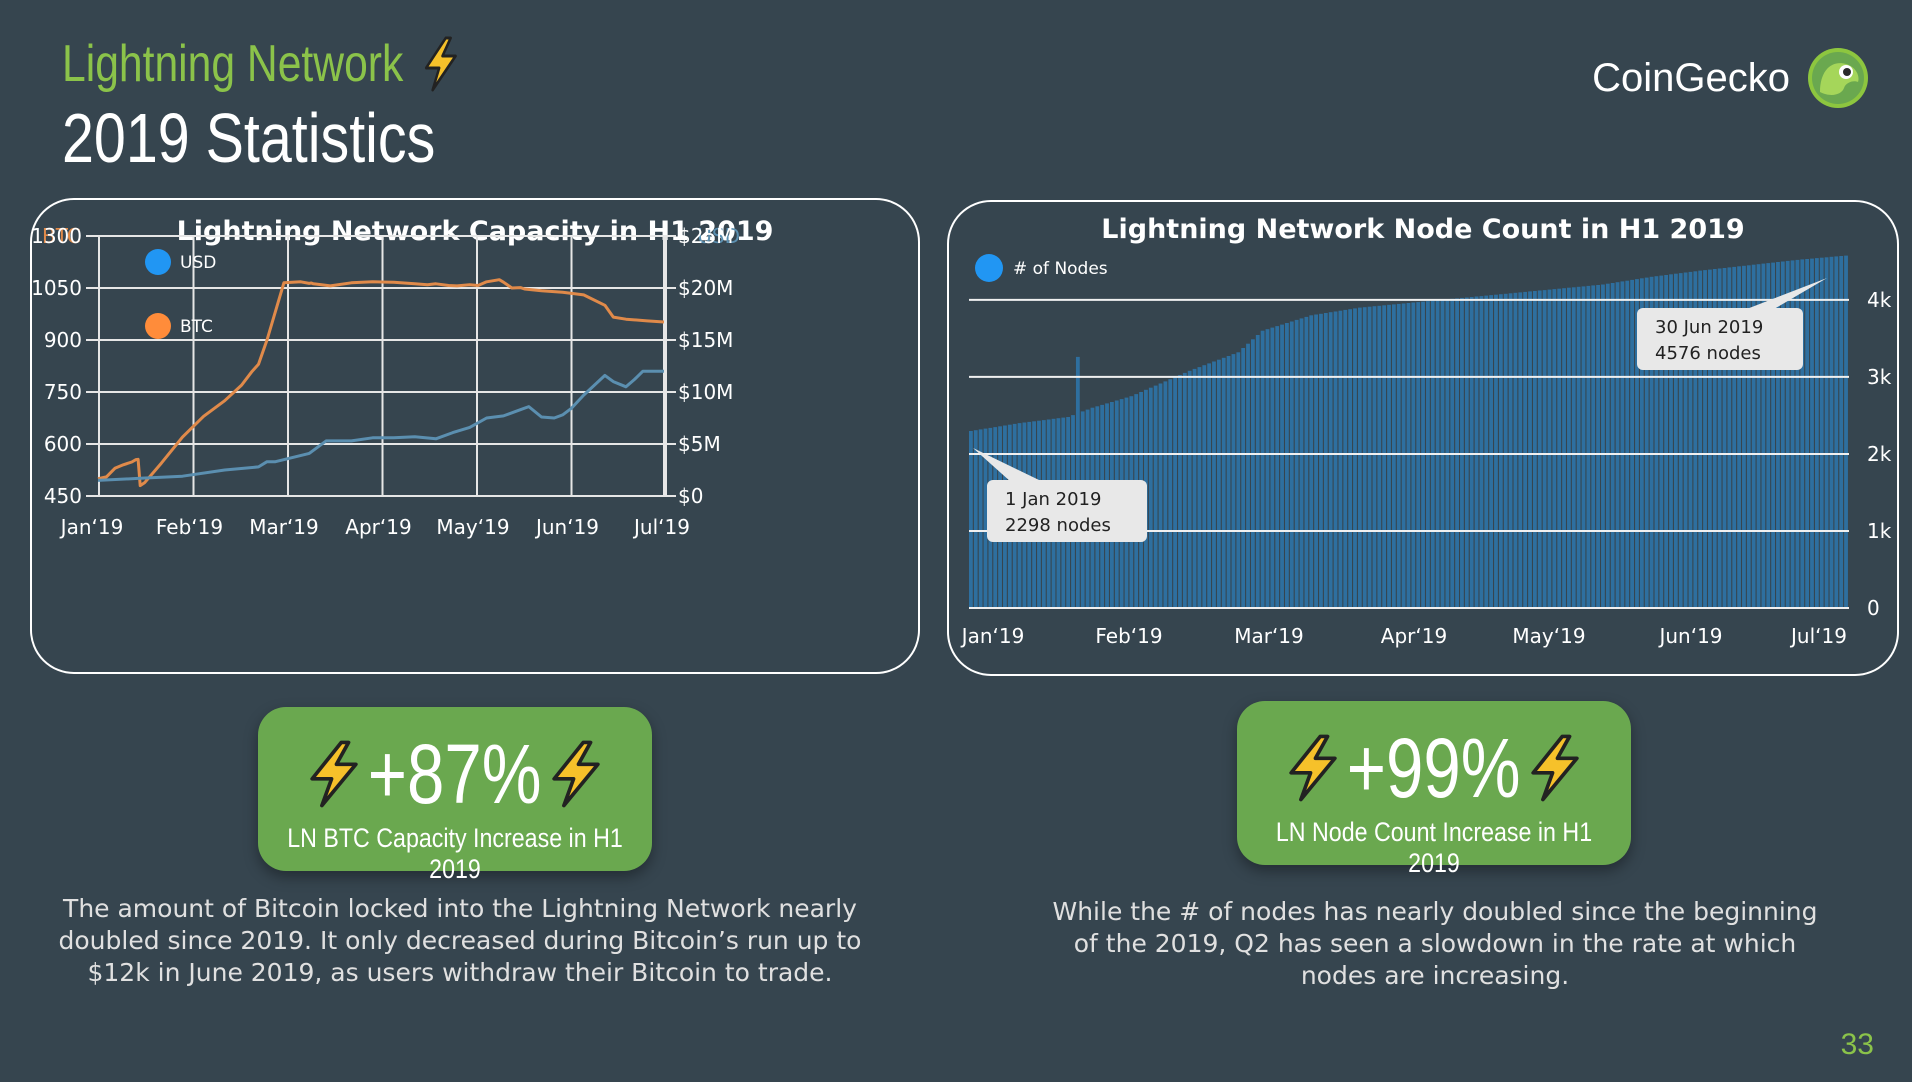 This screenshot has width=1912, height=1082. I want to click on annotation-end: 30 Jun 2019 4576 nodes, so click(1732, 324).